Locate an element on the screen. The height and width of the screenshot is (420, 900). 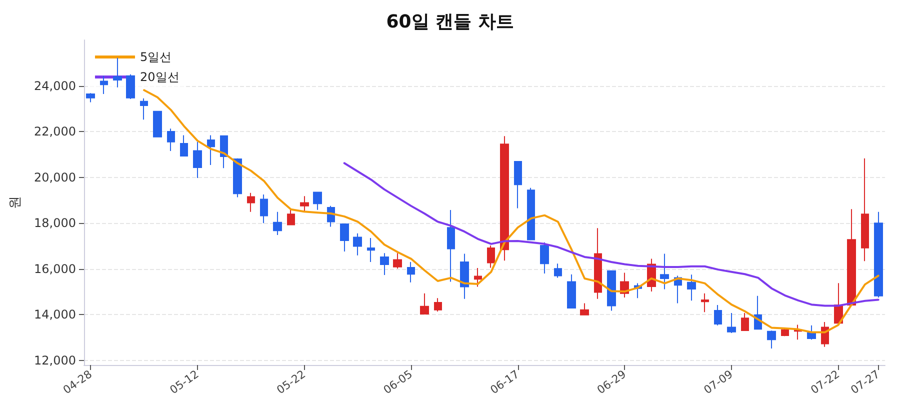
legend-label: 20일선 is located at coordinates (160, 77).